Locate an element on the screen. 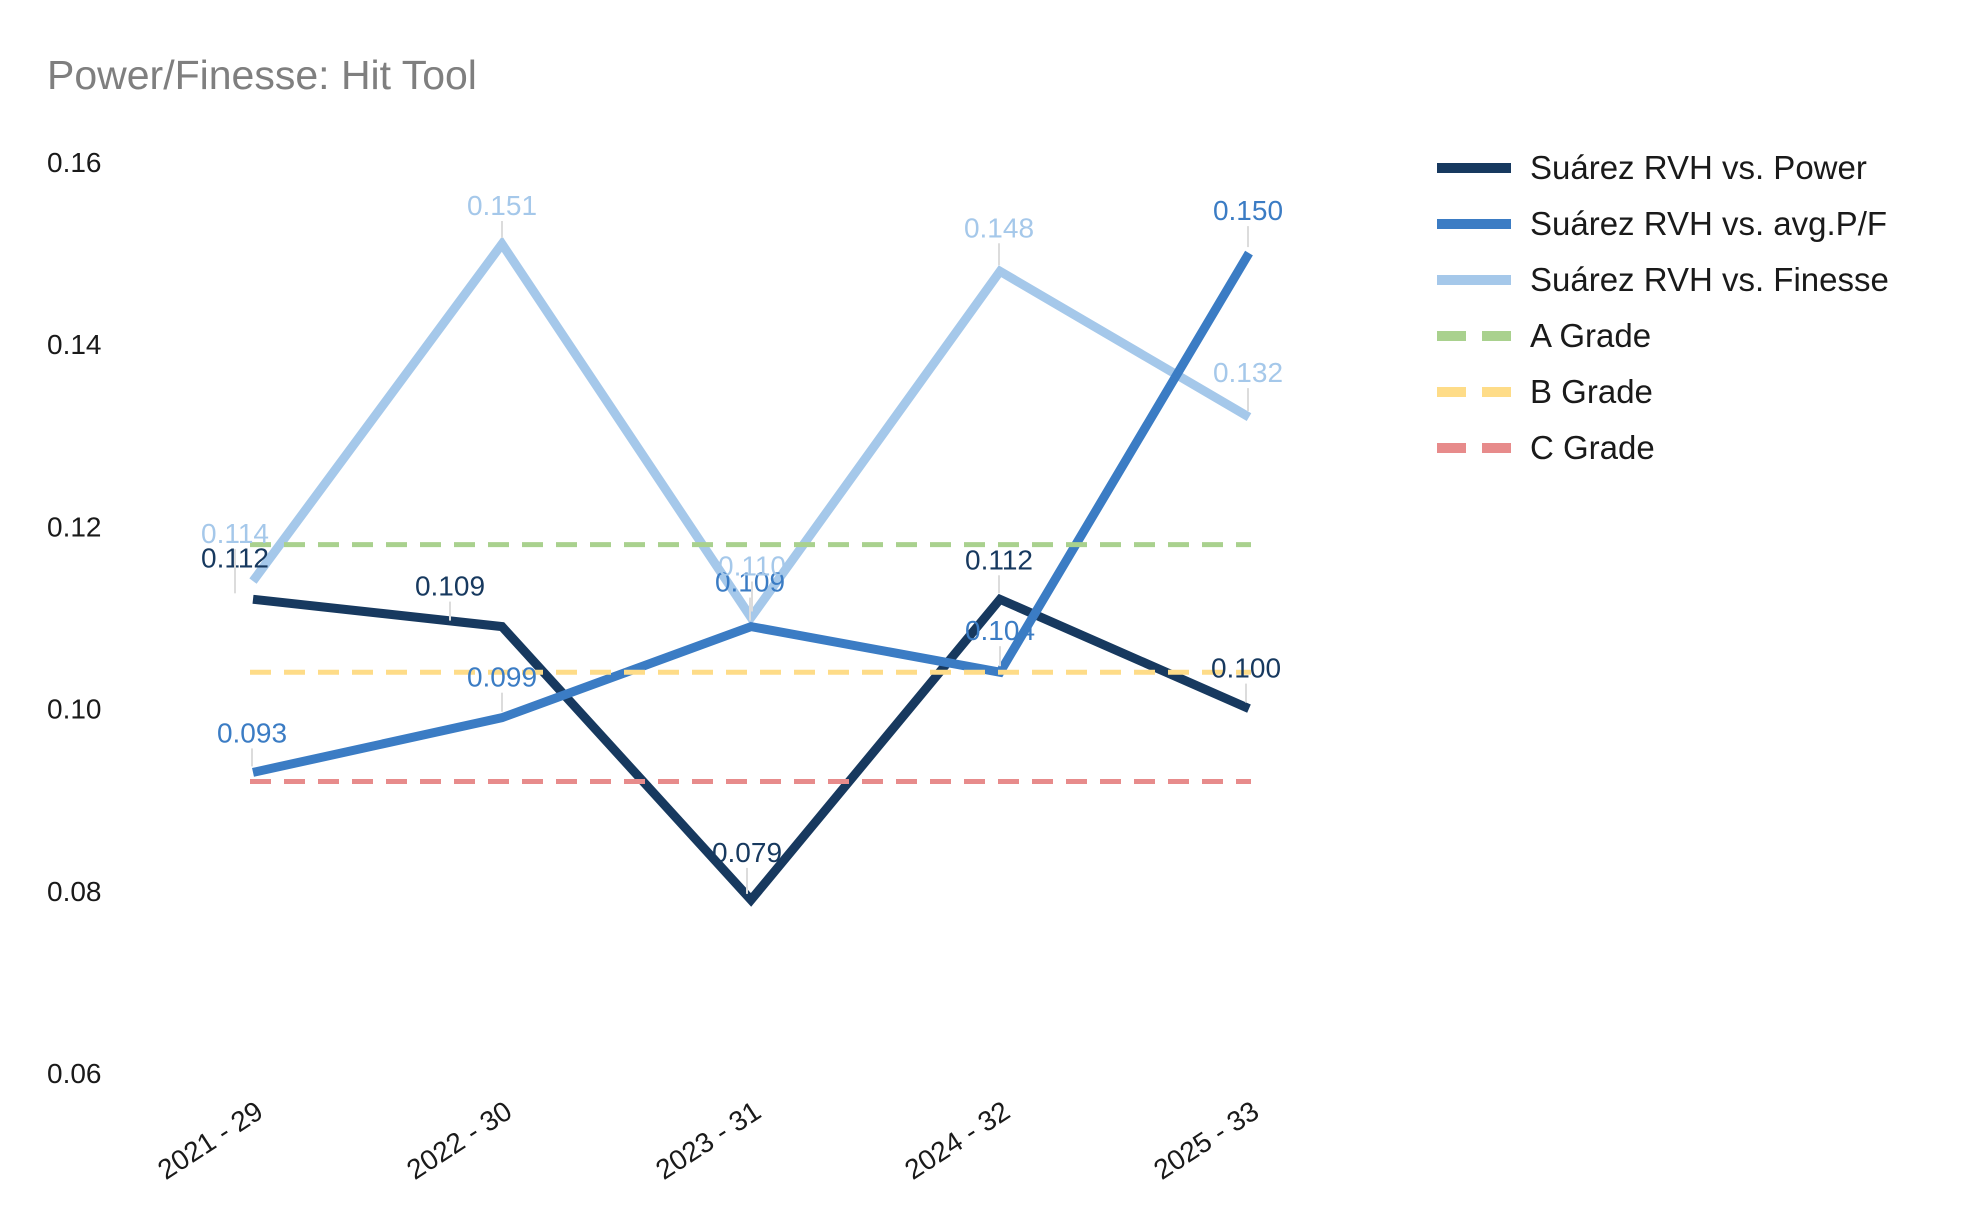 The image size is (1977, 1221). x-axis-label: 2024 - 32 is located at coordinates (957, 1140).